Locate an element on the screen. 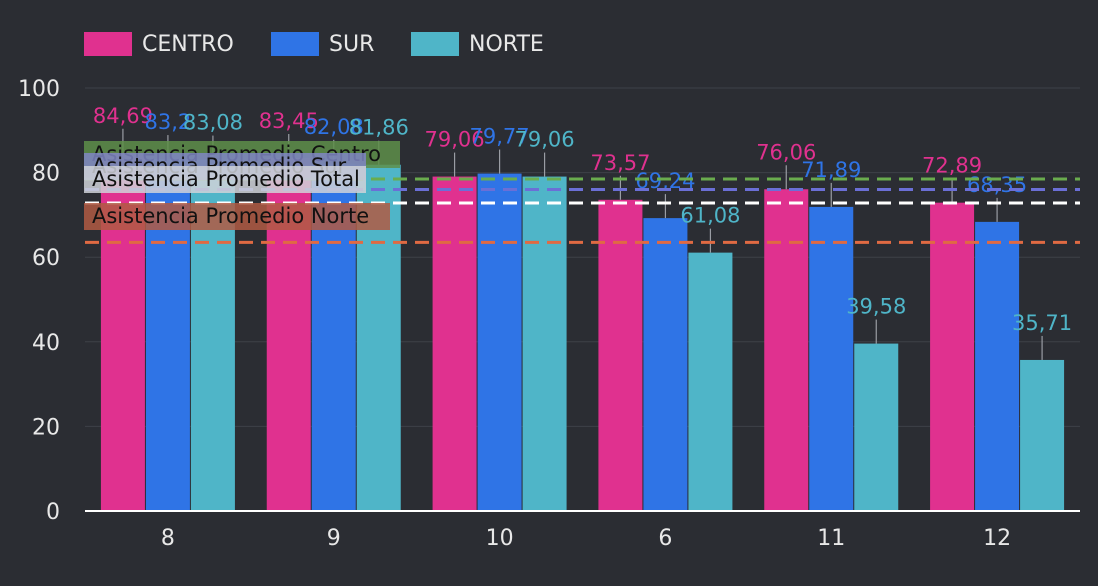 Image resolution: width=1098 pixels, height=586 pixels. legend-swatch-centro is located at coordinates (108, 44).